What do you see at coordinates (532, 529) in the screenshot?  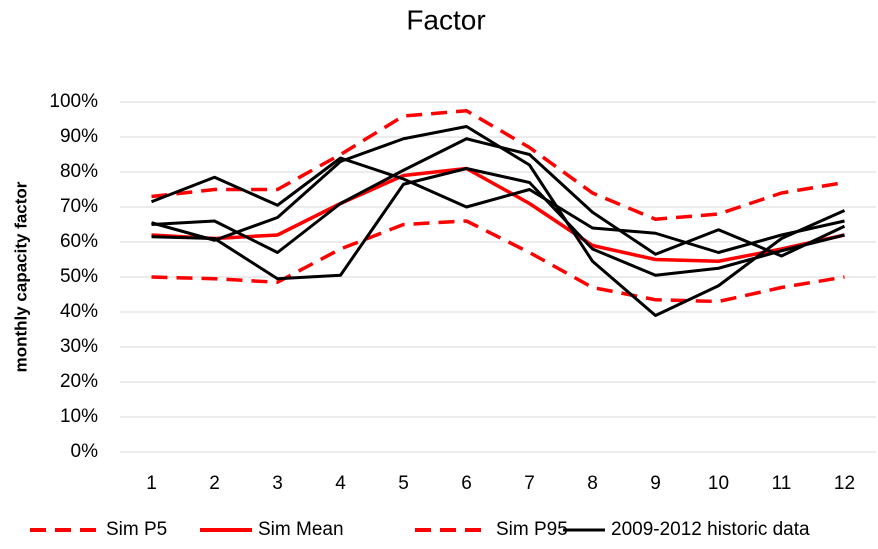 I see `legend-label: Sim P95` at bounding box center [532, 529].